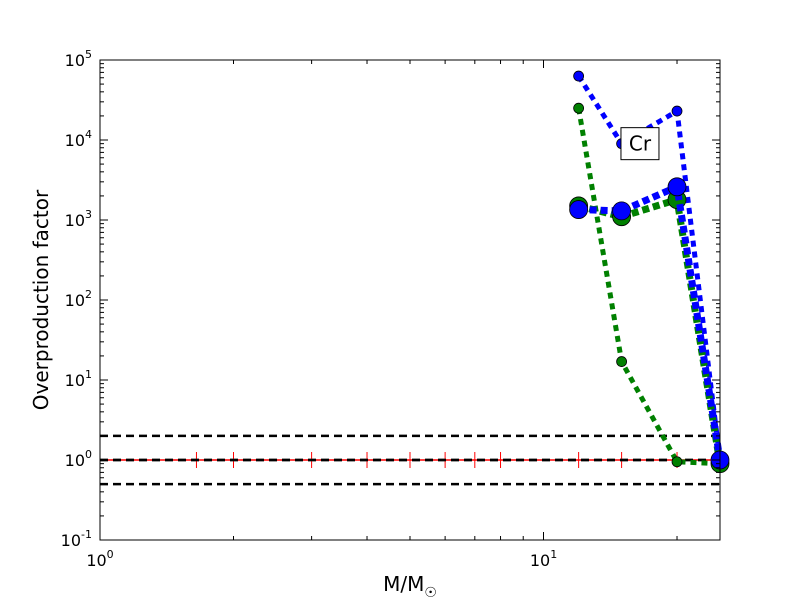 Image resolution: width=800 pixels, height=600 pixels. What do you see at coordinates (110, 554) in the screenshot?
I see `x-tick-label-exponent: 0` at bounding box center [110, 554].